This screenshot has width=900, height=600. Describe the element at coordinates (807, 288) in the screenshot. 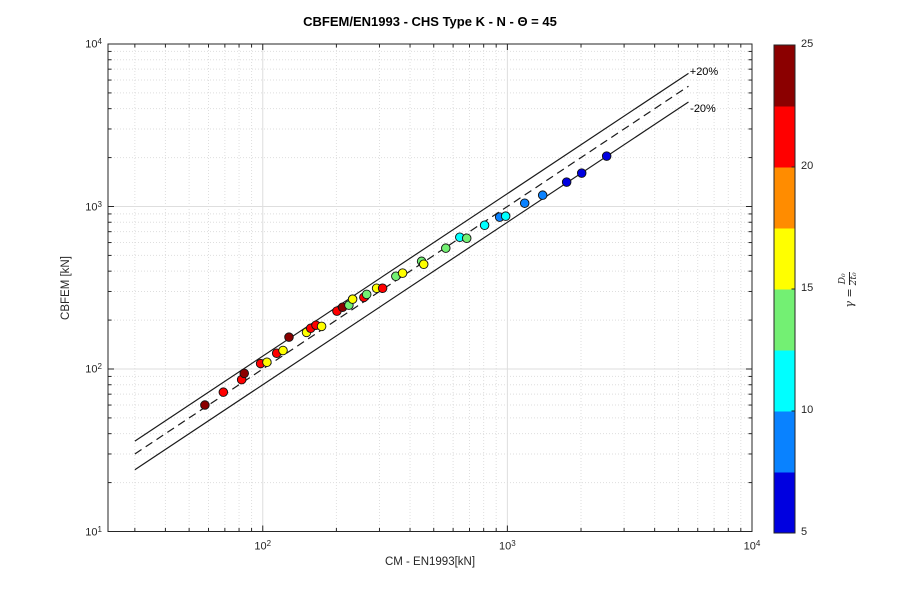

I see `colorbar-tick-label: 15` at that location.